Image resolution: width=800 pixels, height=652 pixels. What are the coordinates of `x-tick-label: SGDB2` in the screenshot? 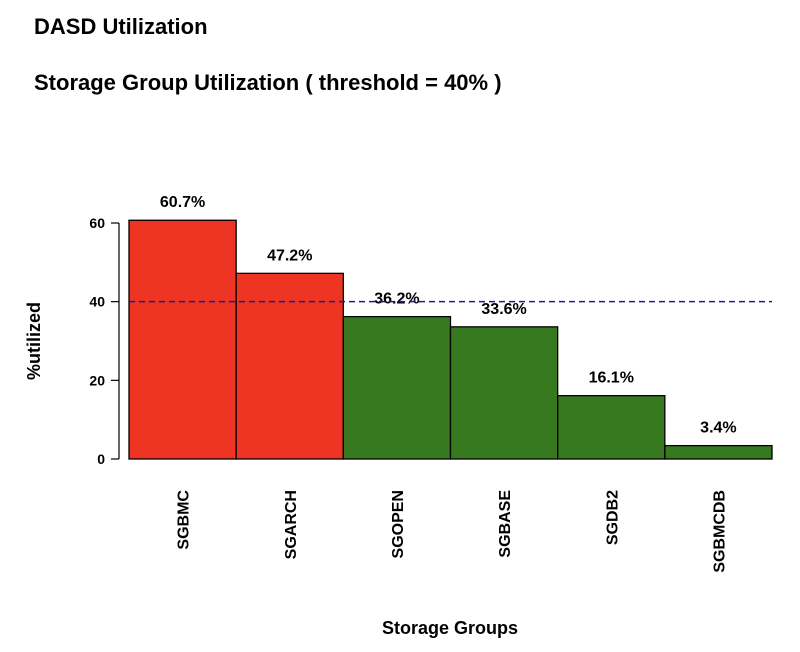 It's located at (612, 517).